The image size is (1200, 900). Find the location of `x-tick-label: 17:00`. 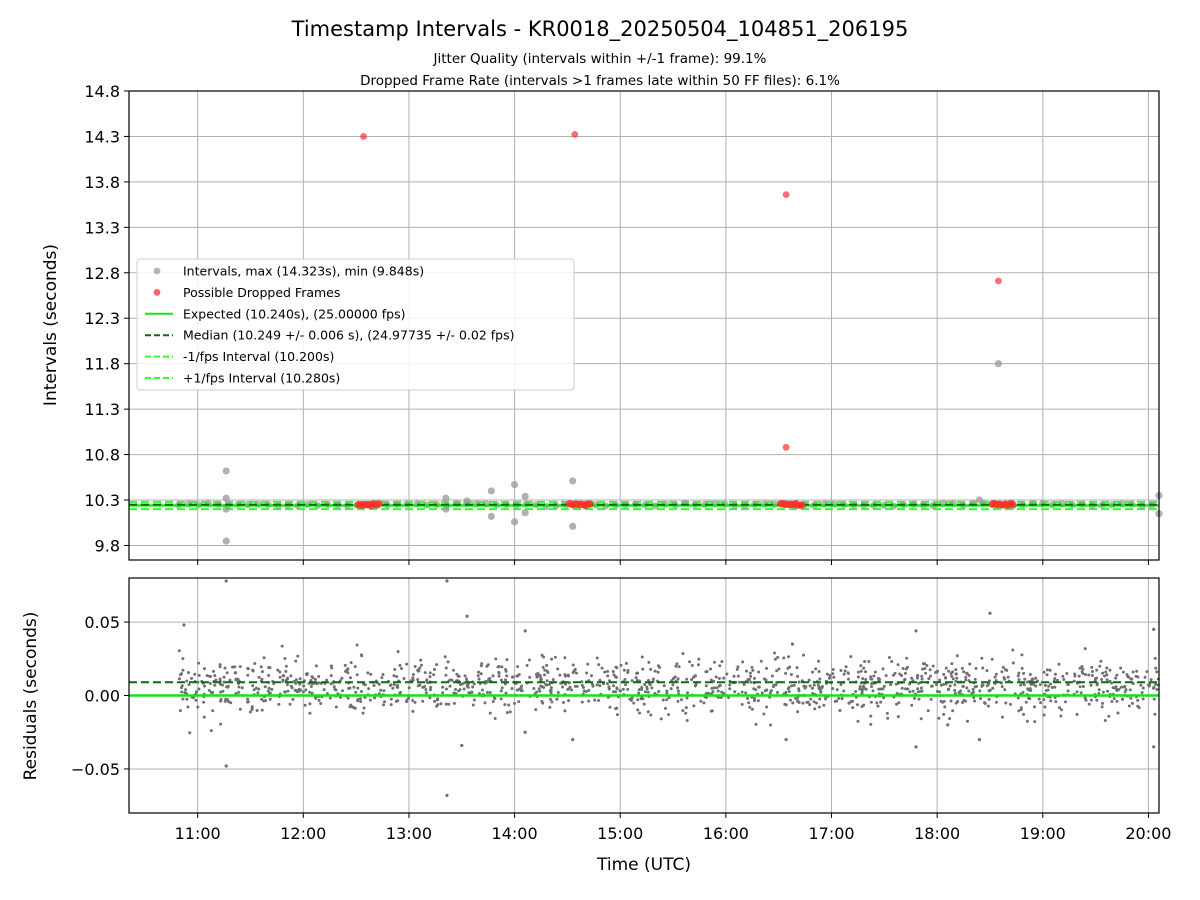

x-tick-label: 17:00 is located at coordinates (831, 833).